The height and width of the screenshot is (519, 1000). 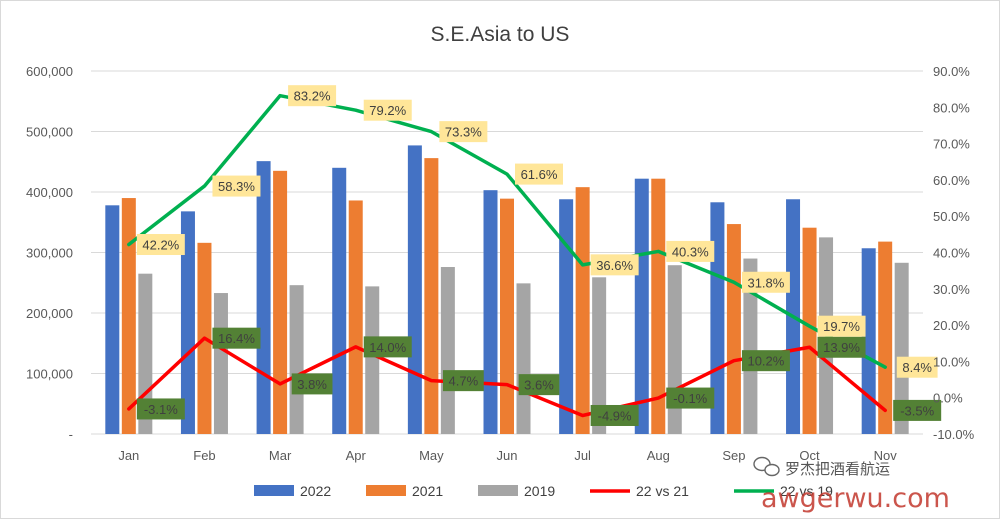 What do you see at coordinates (886, 455) in the screenshot?
I see `x-tick-label: Nov` at bounding box center [886, 455].